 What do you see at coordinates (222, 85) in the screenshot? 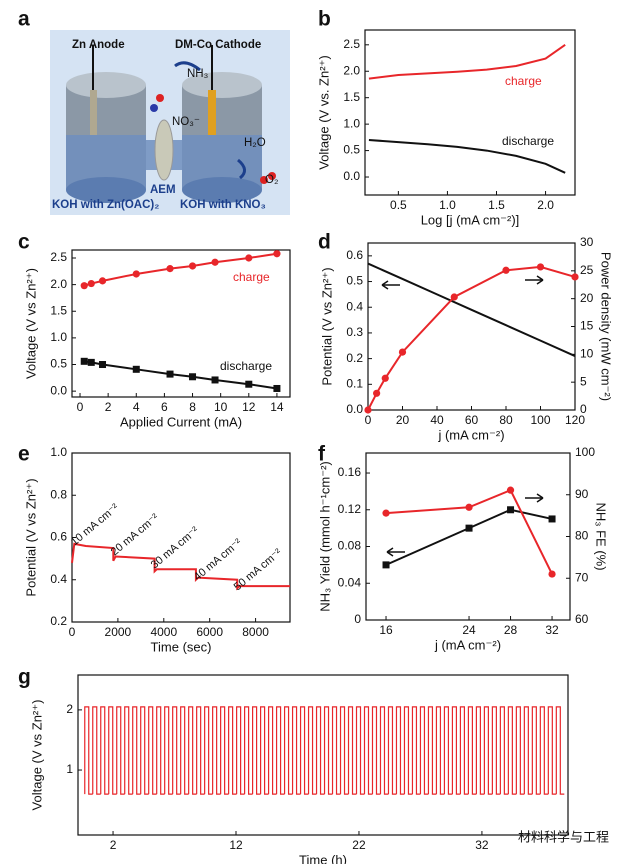
I see `cathode-cell-top` at bounding box center [222, 85].